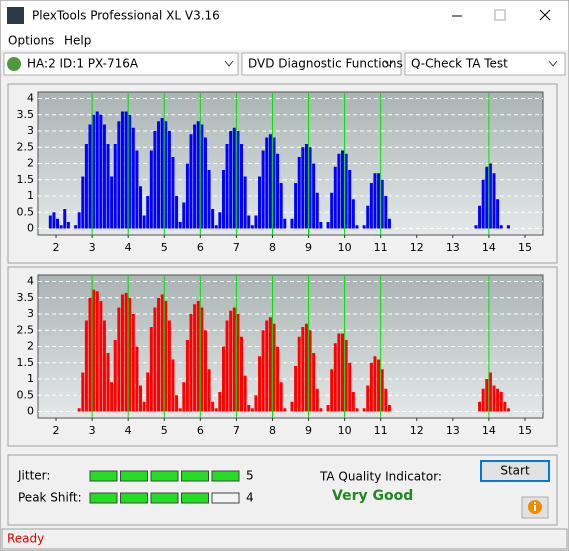 This screenshot has width=569, height=551. I want to click on drive-dropdown, so click(121, 64).